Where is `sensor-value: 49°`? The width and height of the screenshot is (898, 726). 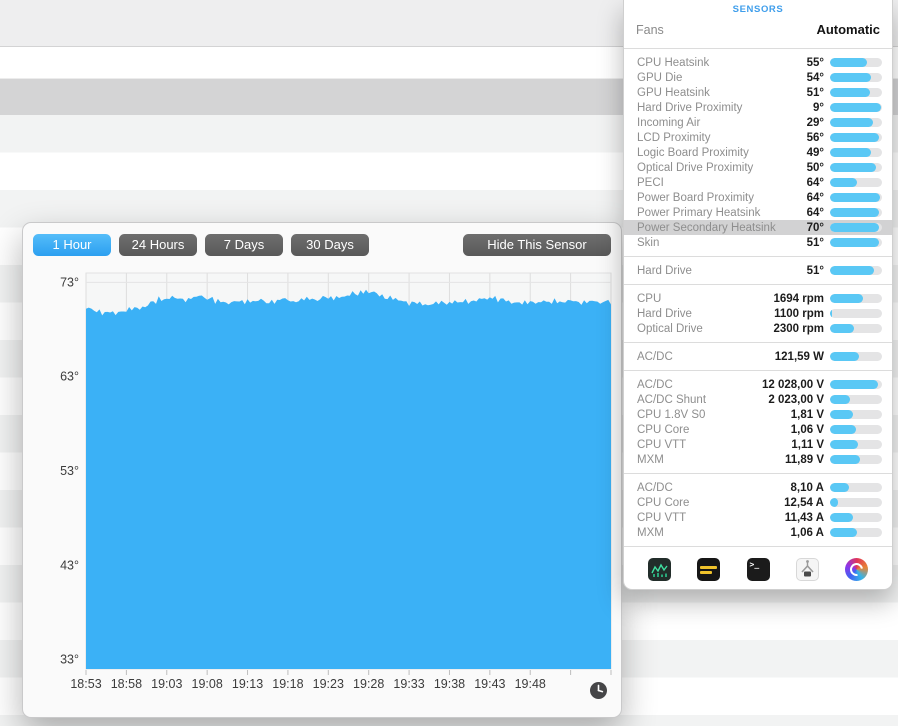
sensor-value: 49° is located at coordinates (815, 152).